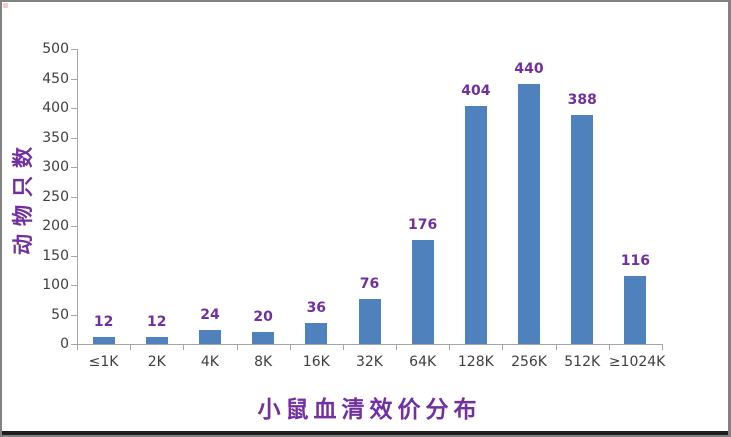 The height and width of the screenshot is (437, 731). What do you see at coordinates (156, 362) in the screenshot?
I see `x-tick-label: 2K` at bounding box center [156, 362].